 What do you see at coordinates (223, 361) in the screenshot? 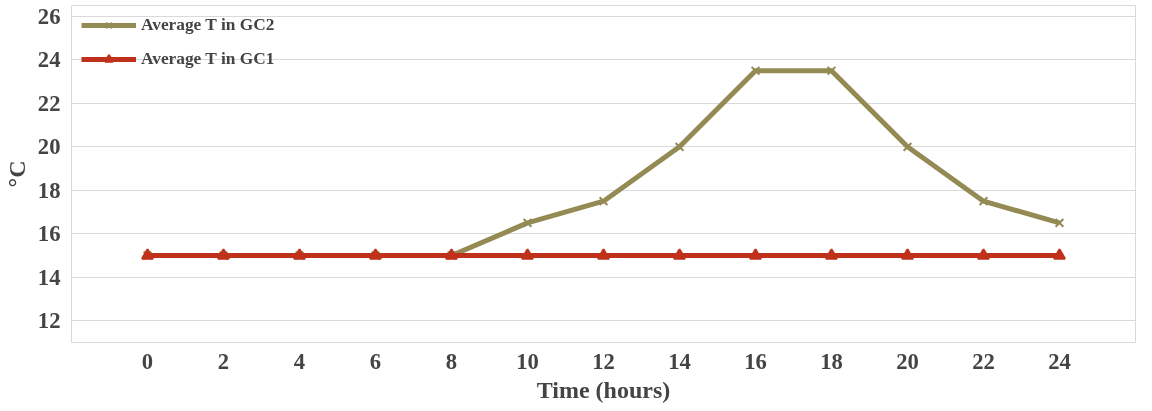
I see `x-tick-label: 2` at bounding box center [223, 361].